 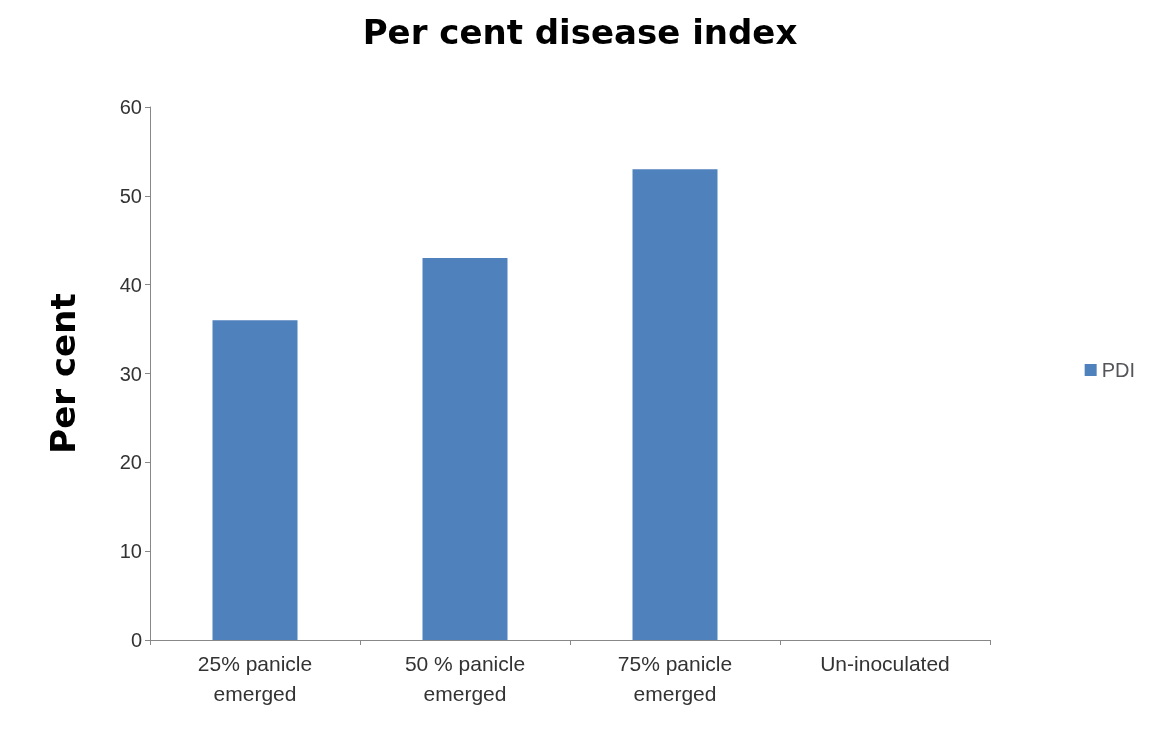 What do you see at coordinates (675, 678) in the screenshot?
I see `x-tick-label: 75% panicle emerged` at bounding box center [675, 678].